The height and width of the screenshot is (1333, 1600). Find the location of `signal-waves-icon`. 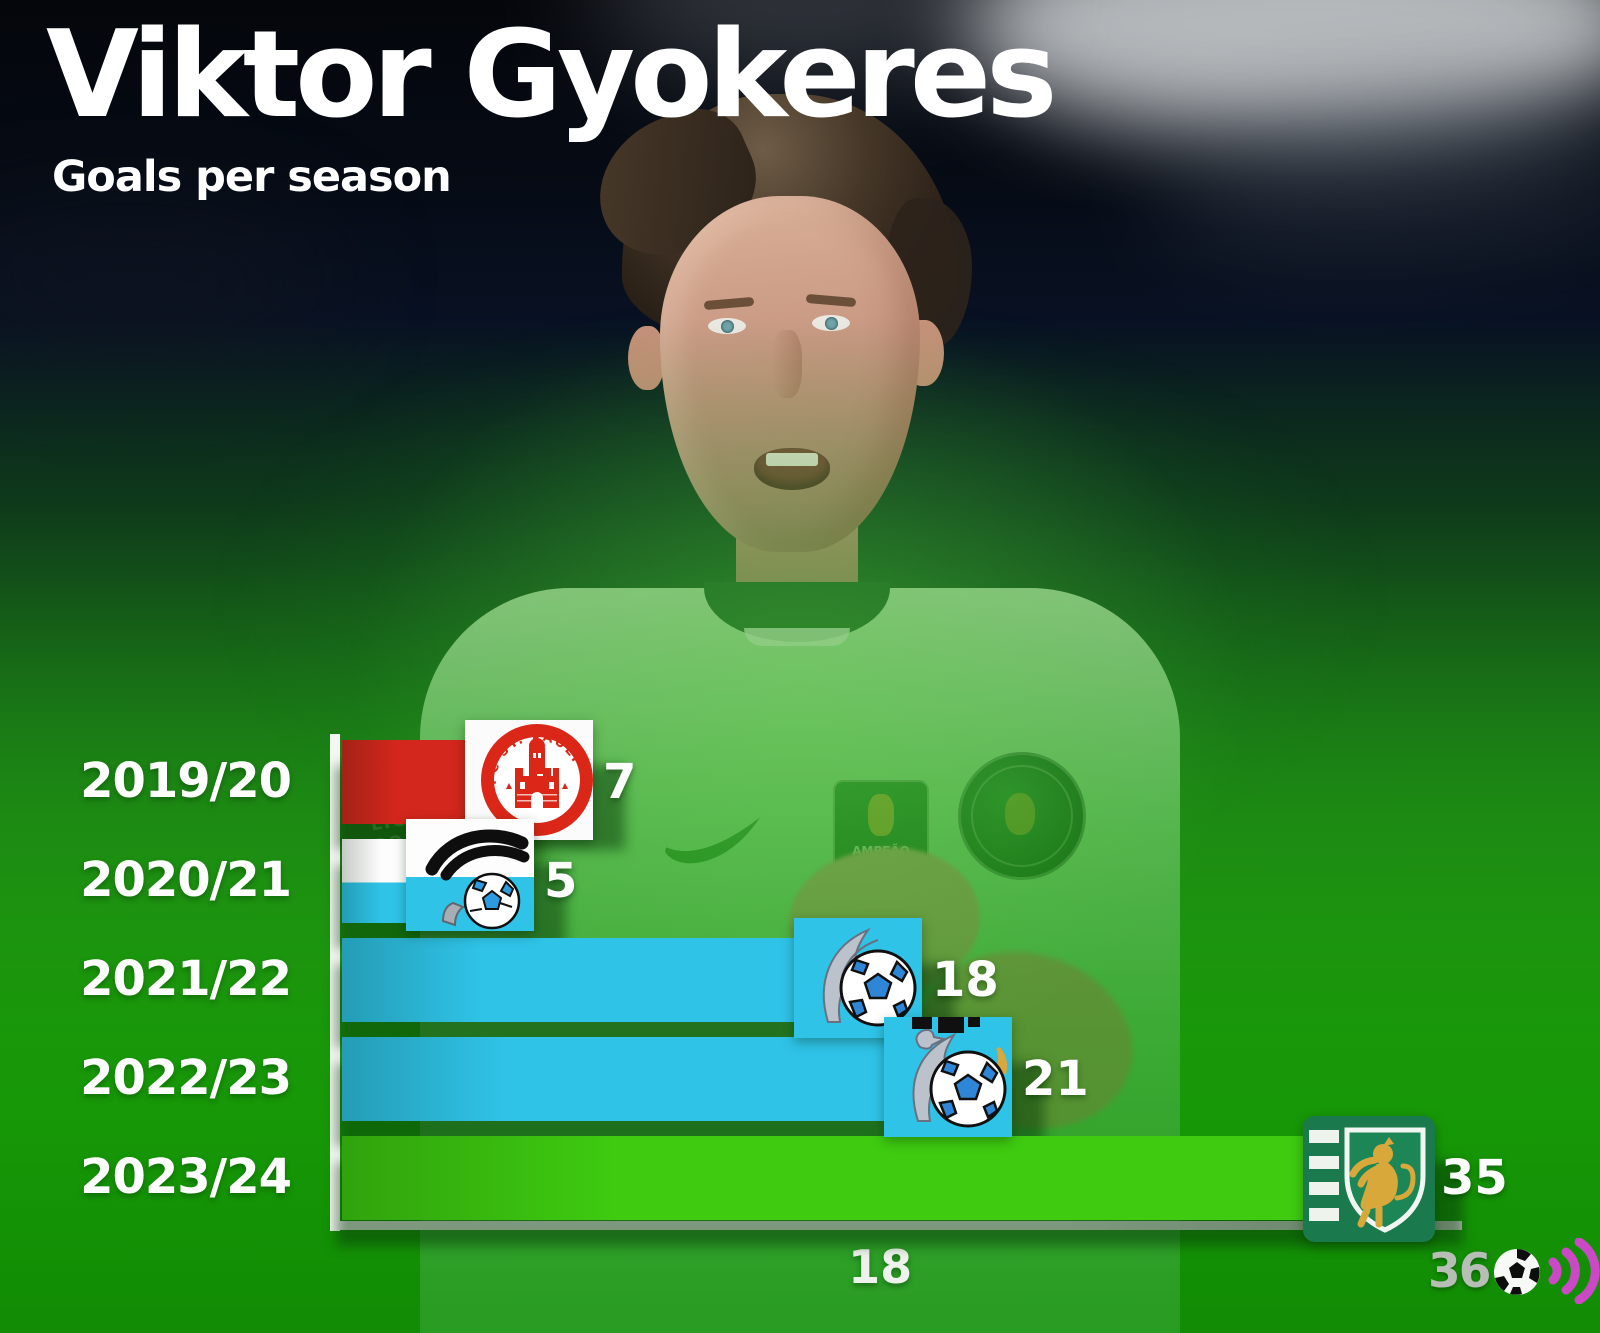

signal-waves-icon is located at coordinates (1572, 1271).